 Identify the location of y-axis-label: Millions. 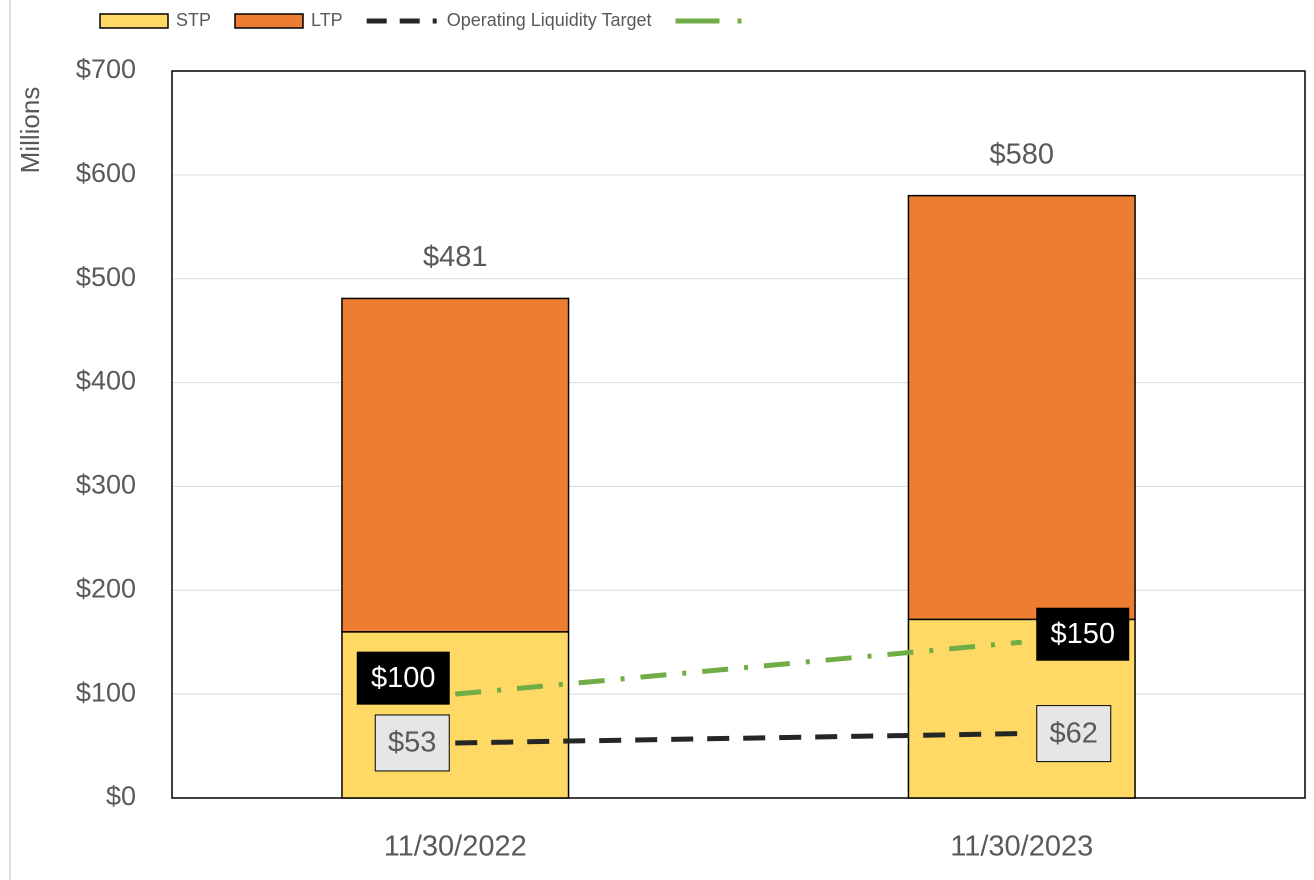
(30, 130).